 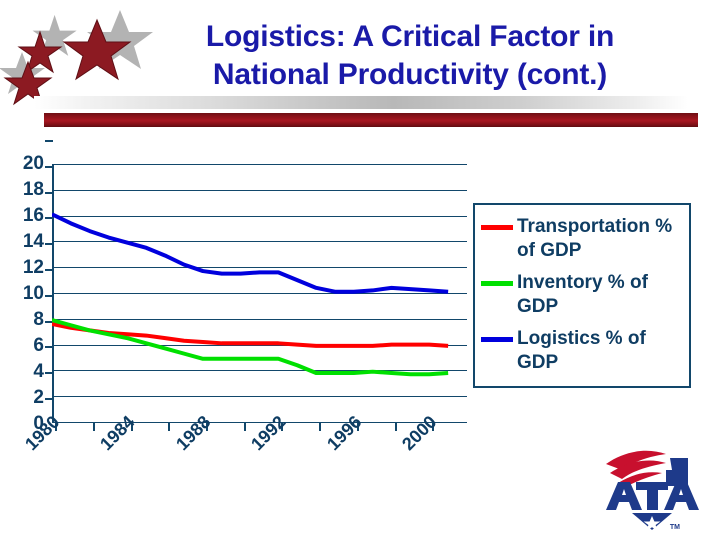 I want to click on title-line-2: National Productivity (cont.), so click(x=410, y=74).